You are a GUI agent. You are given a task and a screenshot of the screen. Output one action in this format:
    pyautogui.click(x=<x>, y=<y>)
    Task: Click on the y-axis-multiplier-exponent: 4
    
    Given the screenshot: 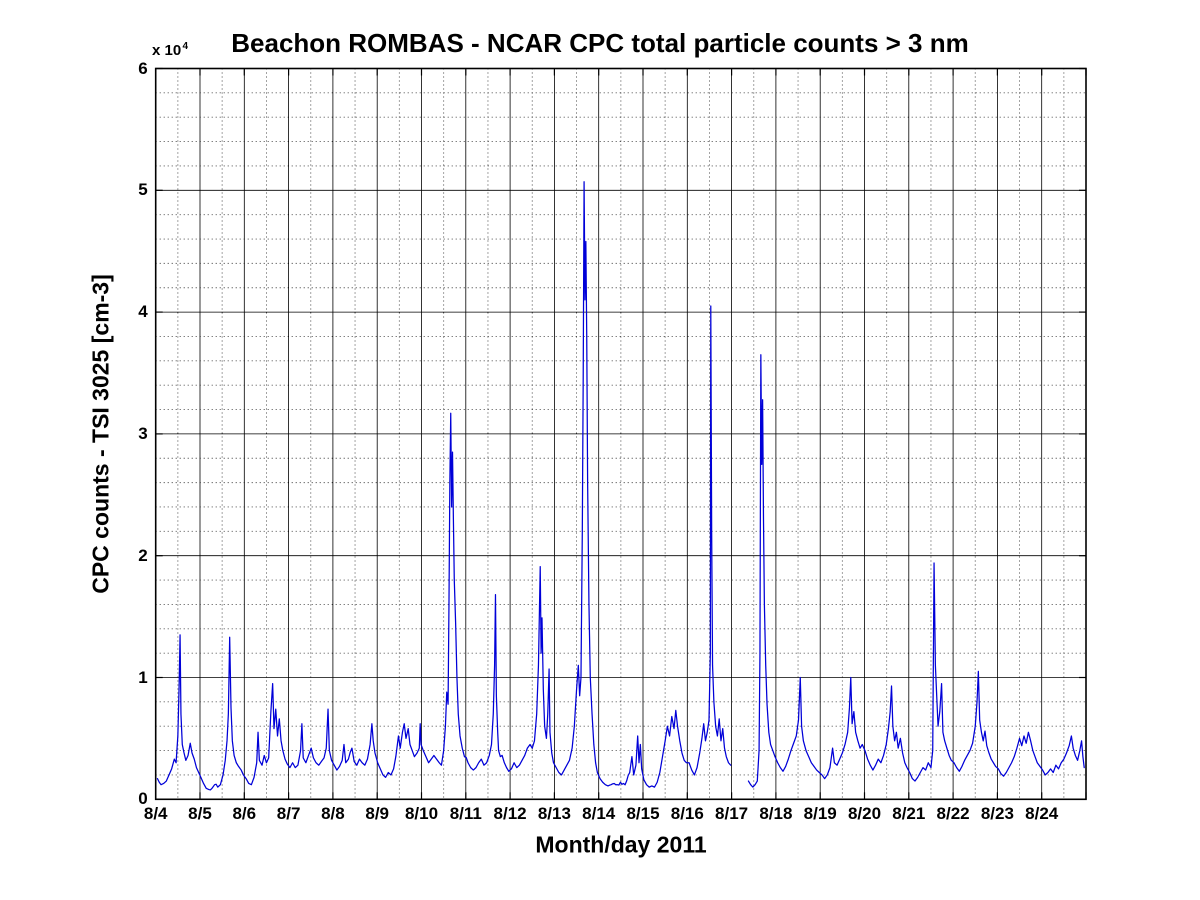 What is the action you would take?
    pyautogui.click(x=185, y=46)
    